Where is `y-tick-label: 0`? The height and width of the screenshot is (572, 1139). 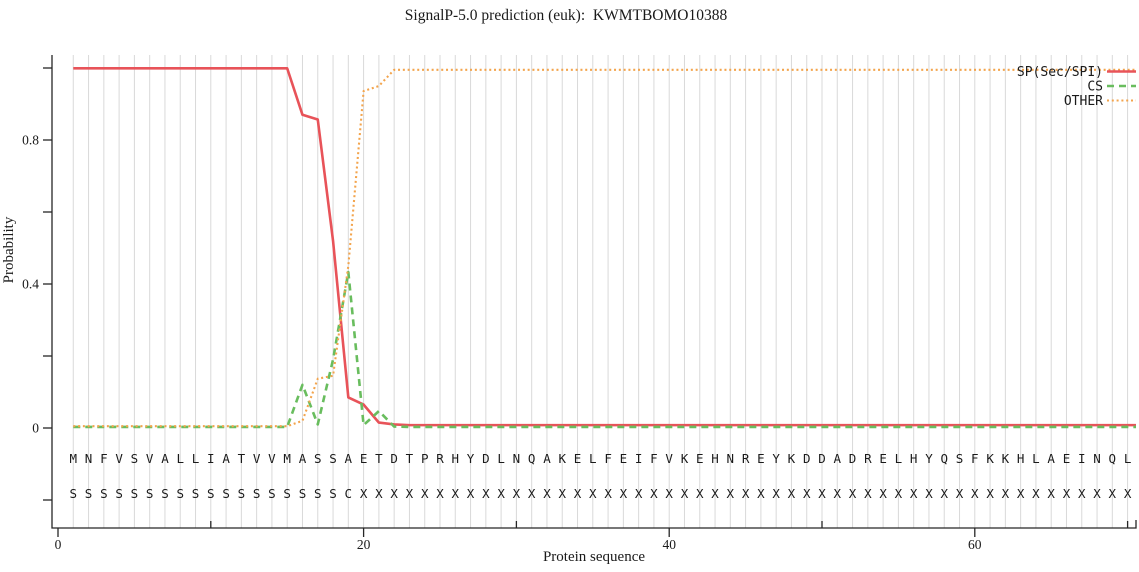 y-tick-label: 0 is located at coordinates (35, 428).